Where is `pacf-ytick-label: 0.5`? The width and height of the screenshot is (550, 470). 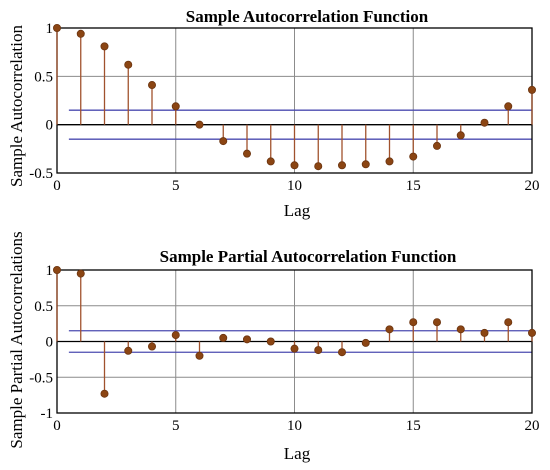 pacf-ytick-label: 0.5 is located at coordinates (43, 307).